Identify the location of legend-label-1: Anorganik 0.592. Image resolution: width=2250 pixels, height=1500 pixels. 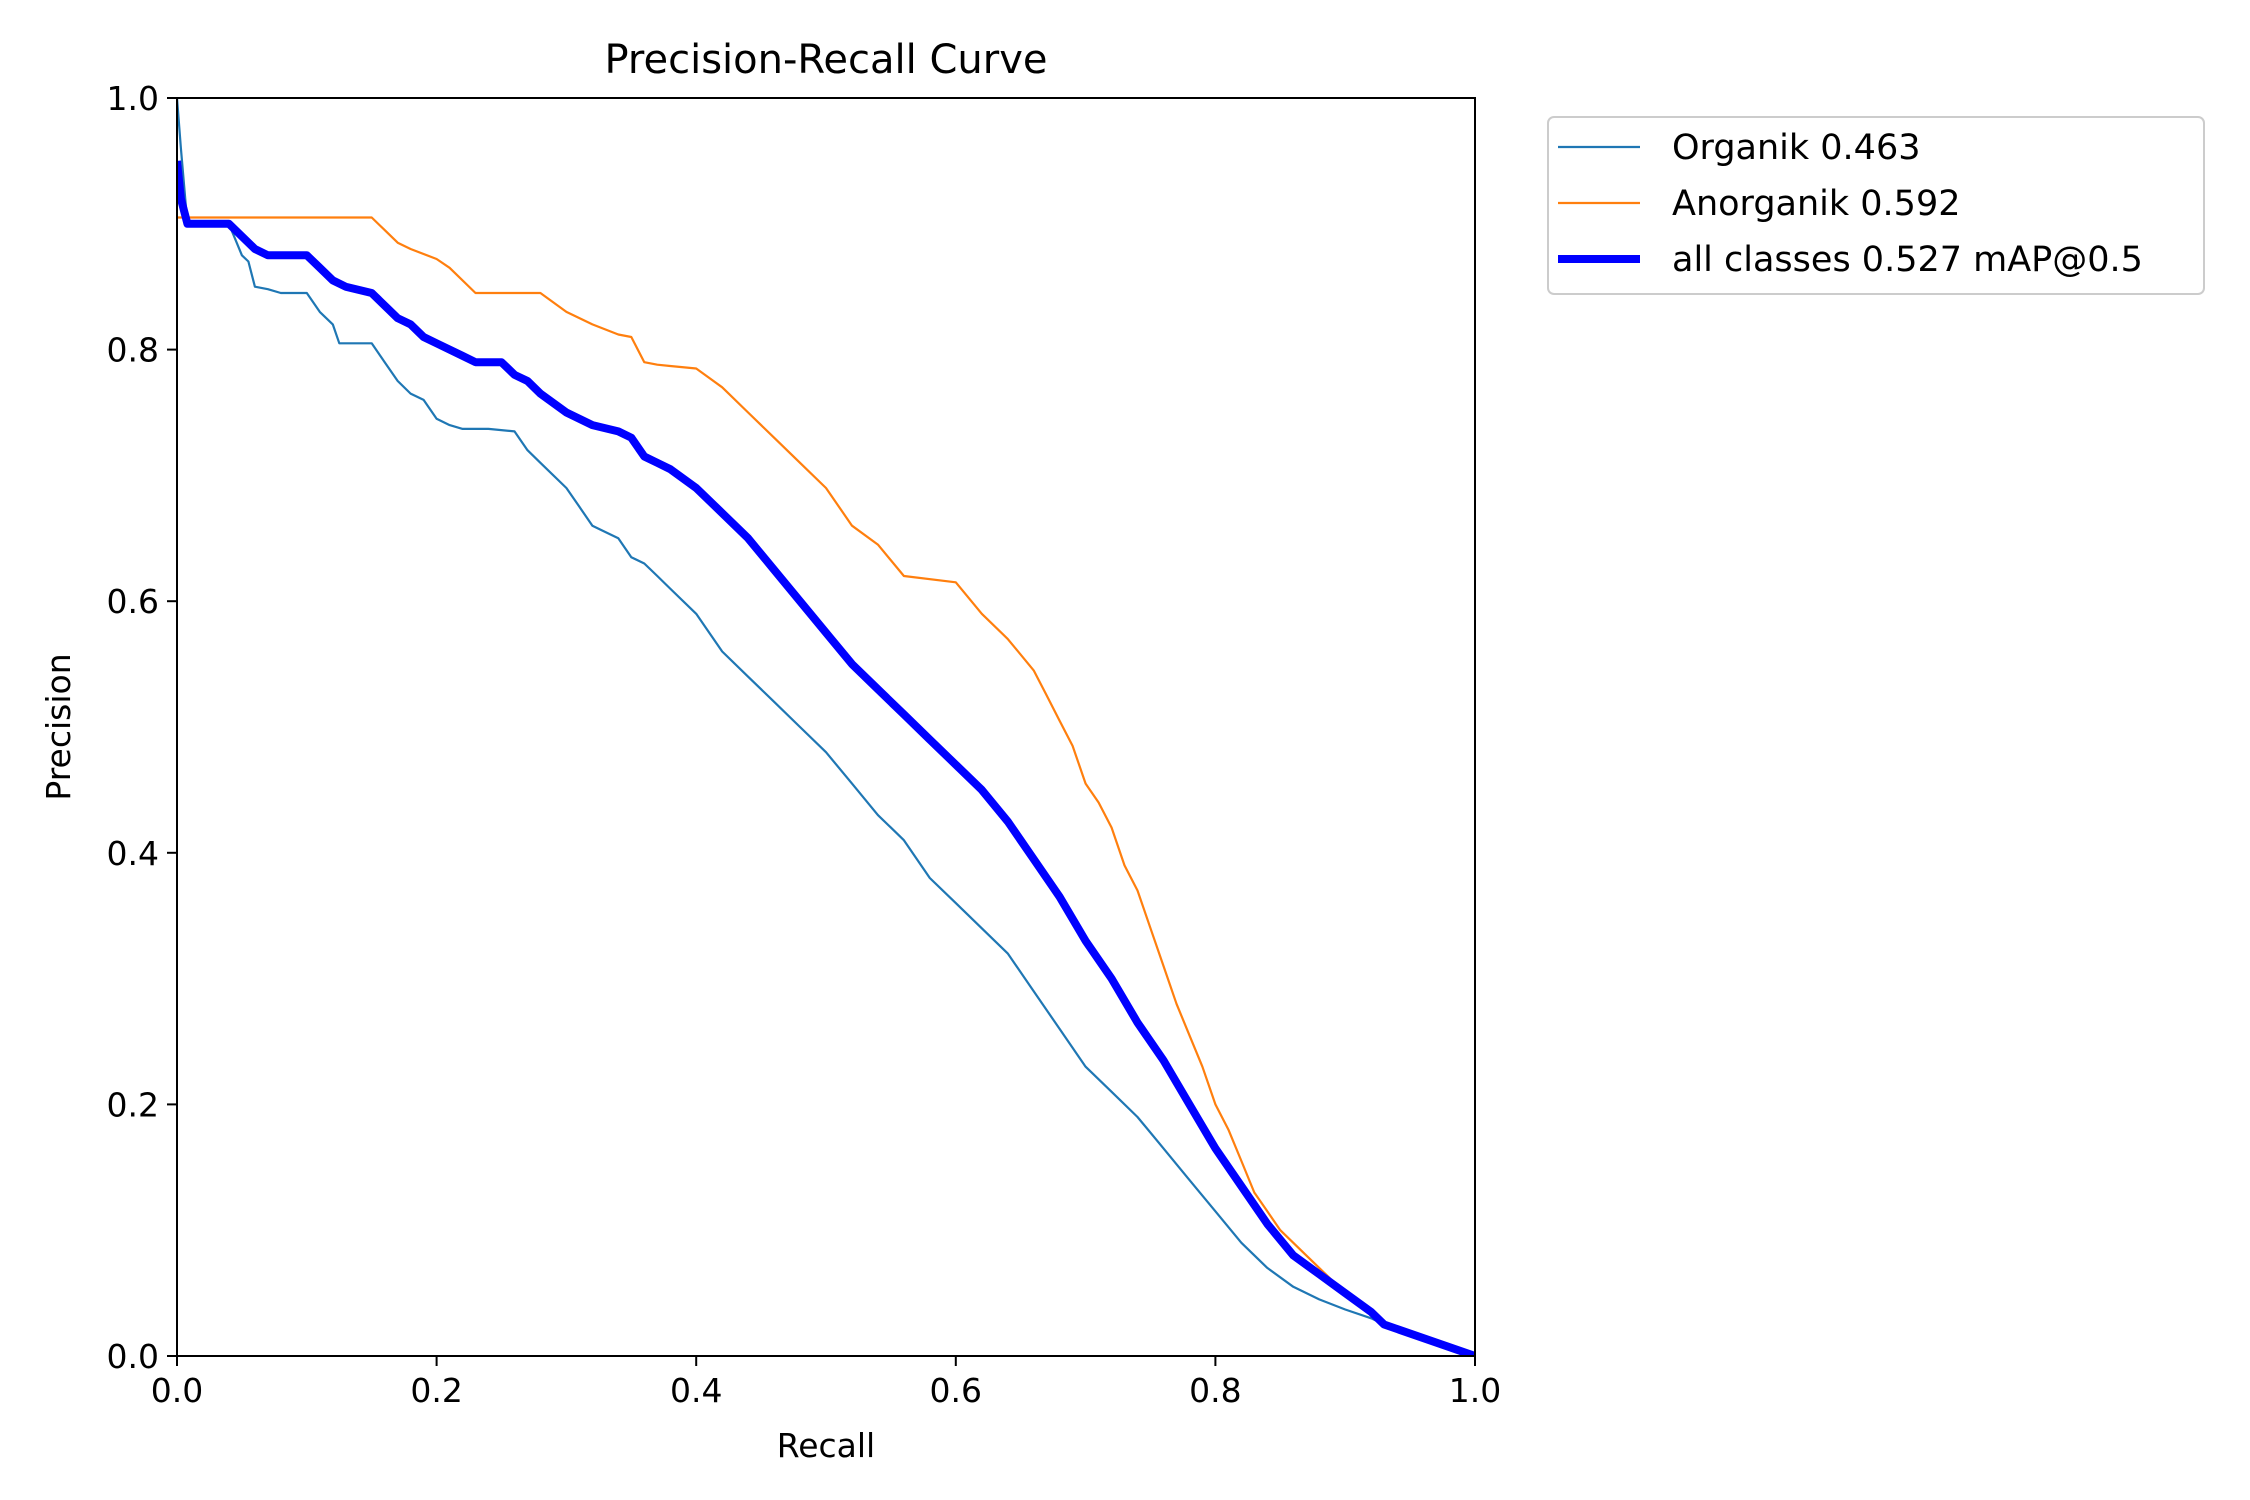
(1816, 204).